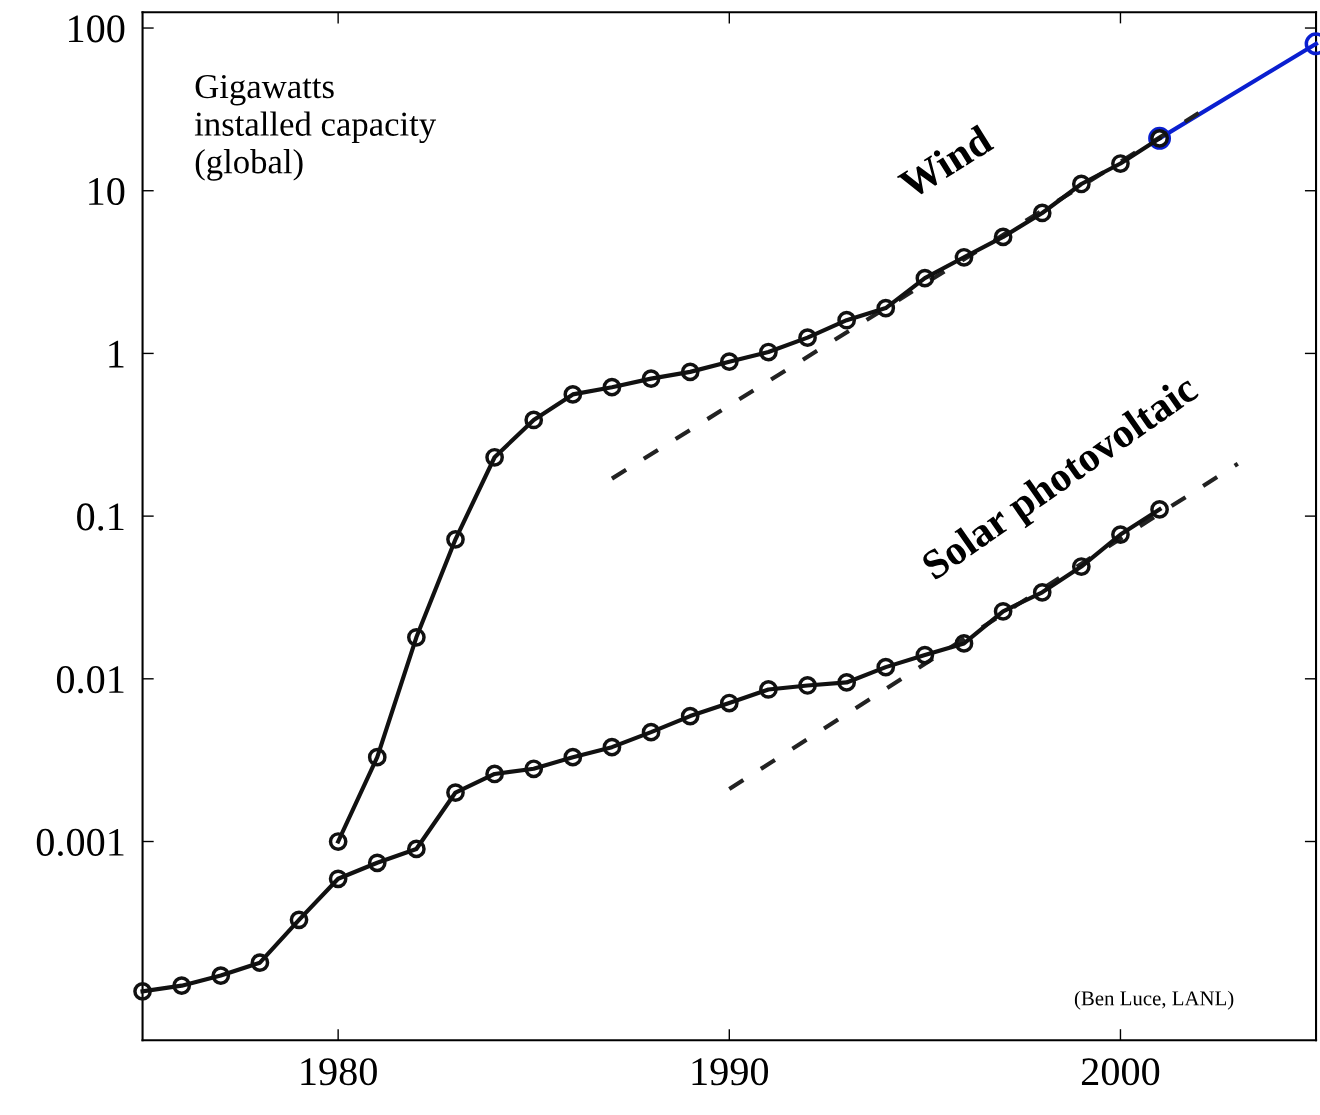 This screenshot has width=1320, height=1115. What do you see at coordinates (730, 1072) in the screenshot?
I see `x-tick-label: 1990` at bounding box center [730, 1072].